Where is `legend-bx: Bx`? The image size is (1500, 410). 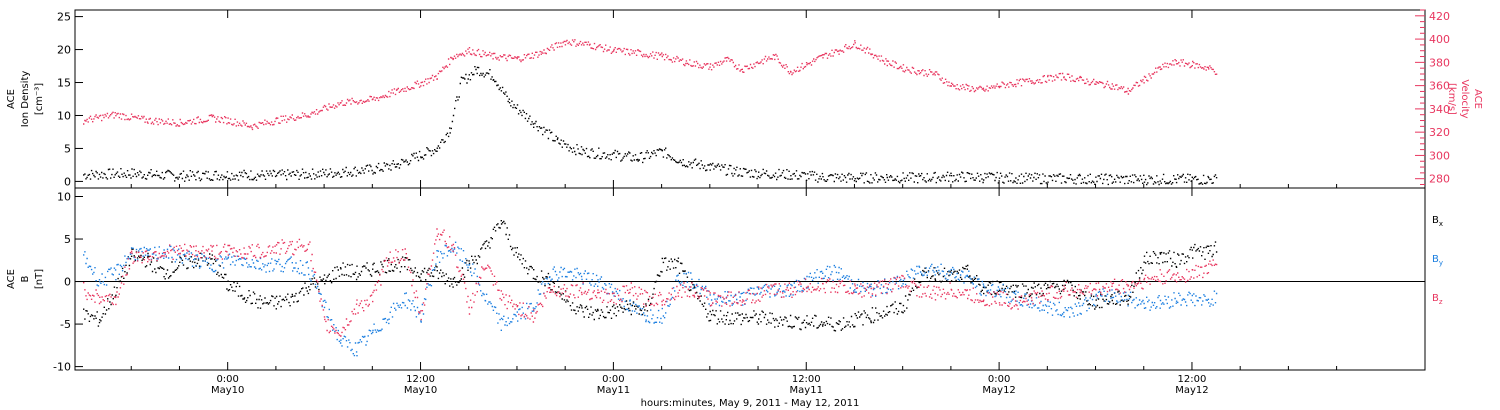
legend-bx: Bx is located at coordinates (1437, 221).